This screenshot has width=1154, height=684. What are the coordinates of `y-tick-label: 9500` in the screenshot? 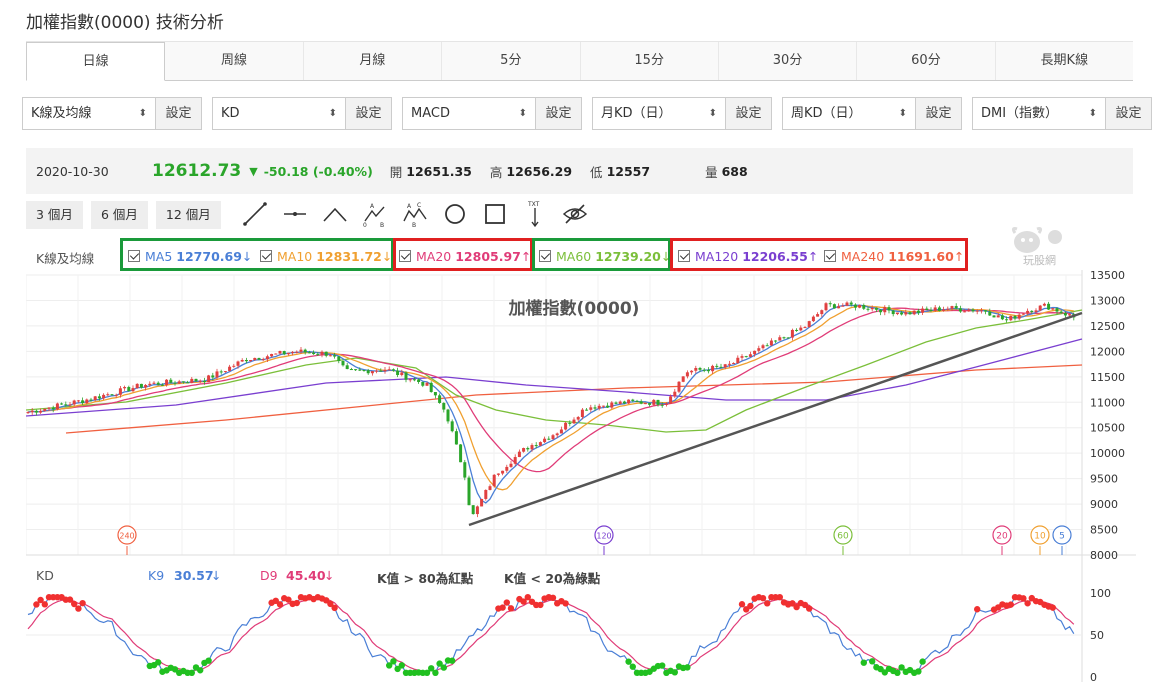 It's located at (1104, 479).